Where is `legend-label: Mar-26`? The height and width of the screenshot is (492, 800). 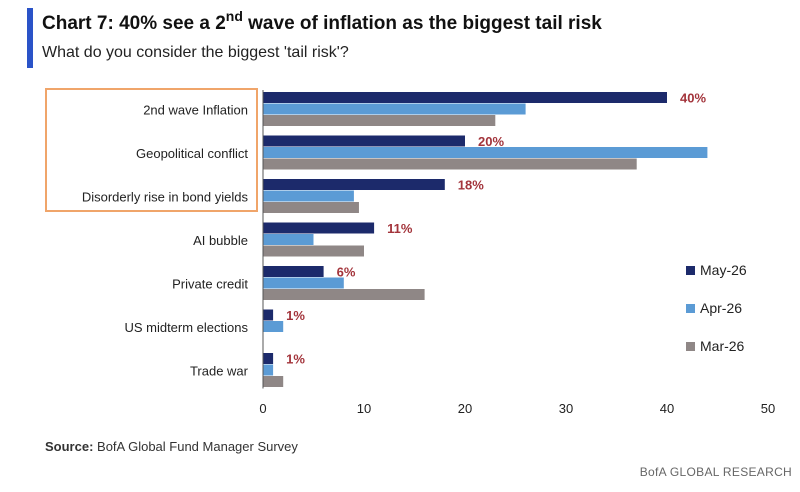 legend-label: Mar-26 is located at coordinates (722, 346).